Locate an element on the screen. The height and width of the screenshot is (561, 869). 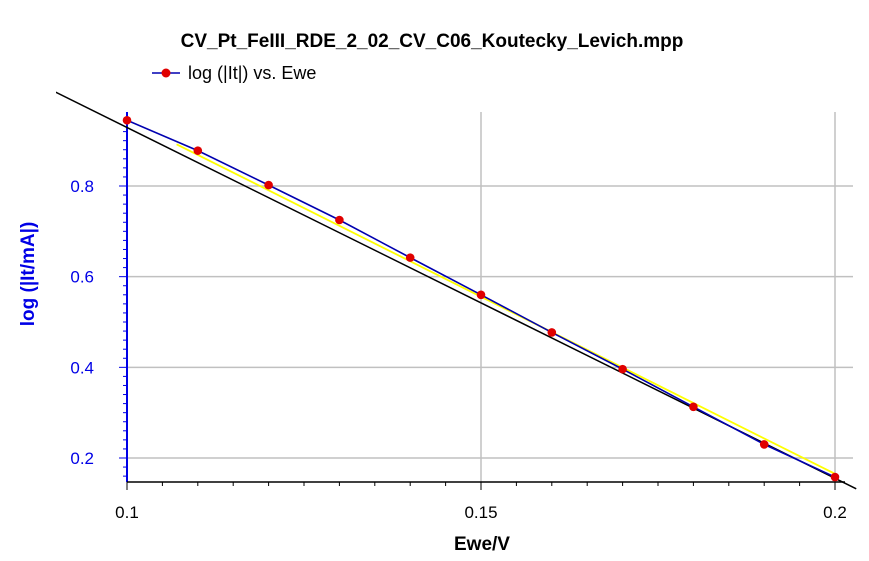
legend-point-marker is located at coordinates (166, 73).